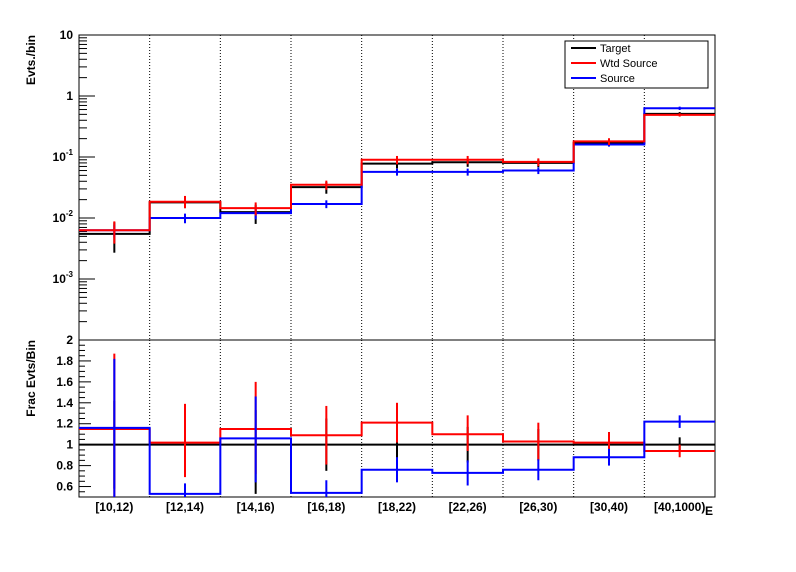 This screenshot has width=796, height=572. I want to click on category-label: [16,18), so click(326, 507).